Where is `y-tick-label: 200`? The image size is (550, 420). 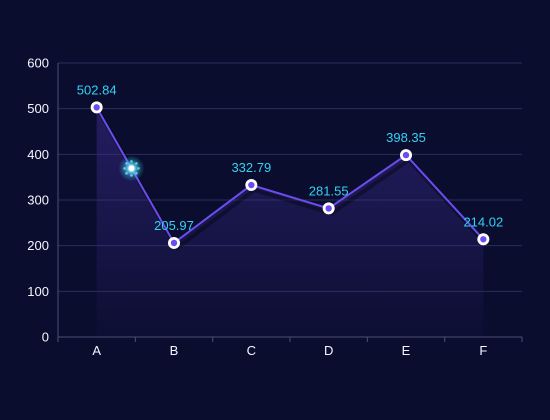 y-tick-label: 200 is located at coordinates (38, 245).